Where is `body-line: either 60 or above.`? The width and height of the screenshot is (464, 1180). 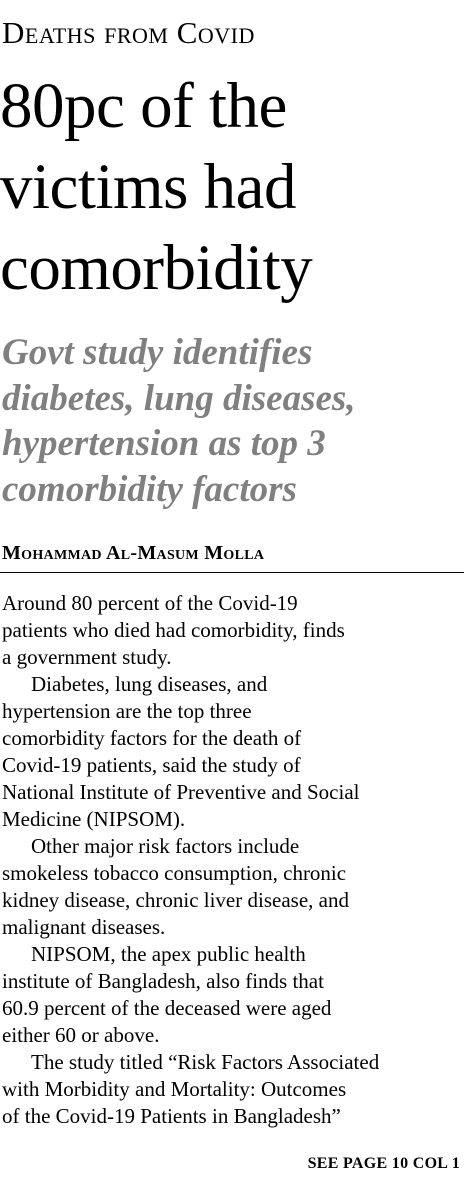 body-line: either 60 or above. is located at coordinates (81, 1035).